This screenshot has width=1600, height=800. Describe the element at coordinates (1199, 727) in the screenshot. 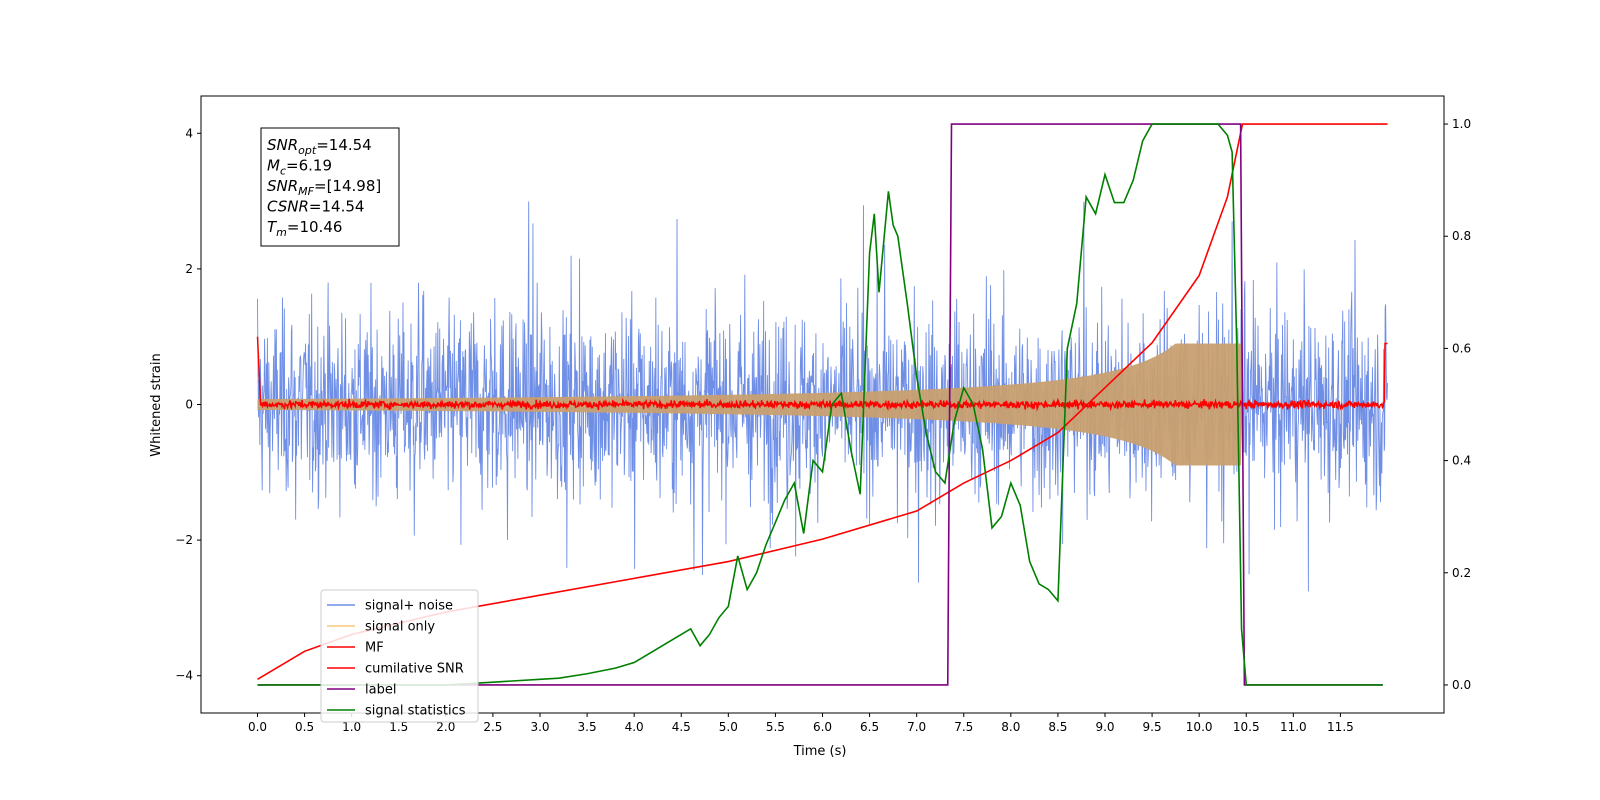

I see `x-tick-label: 10.0` at that location.